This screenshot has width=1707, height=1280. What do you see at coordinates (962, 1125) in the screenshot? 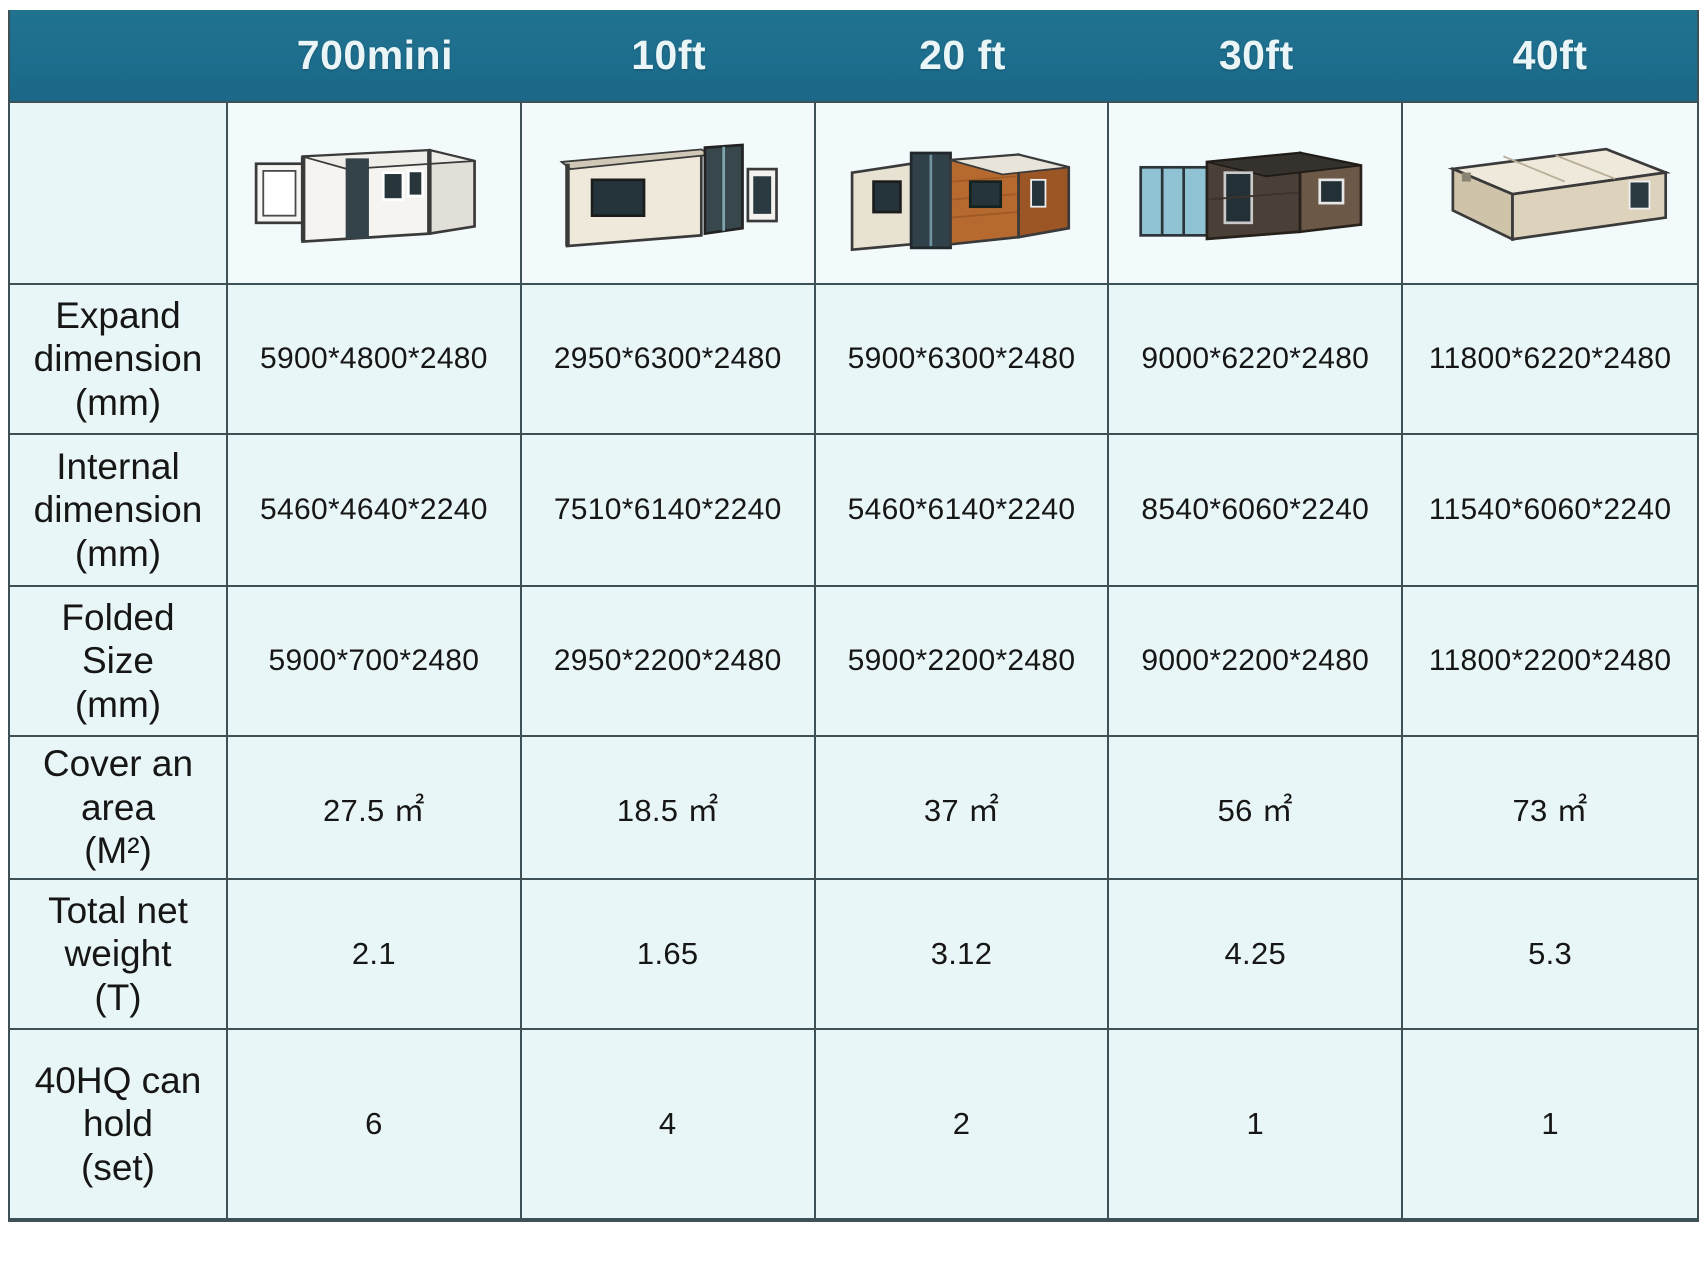
I see `40hq-hold-20ft: 2` at bounding box center [962, 1125].